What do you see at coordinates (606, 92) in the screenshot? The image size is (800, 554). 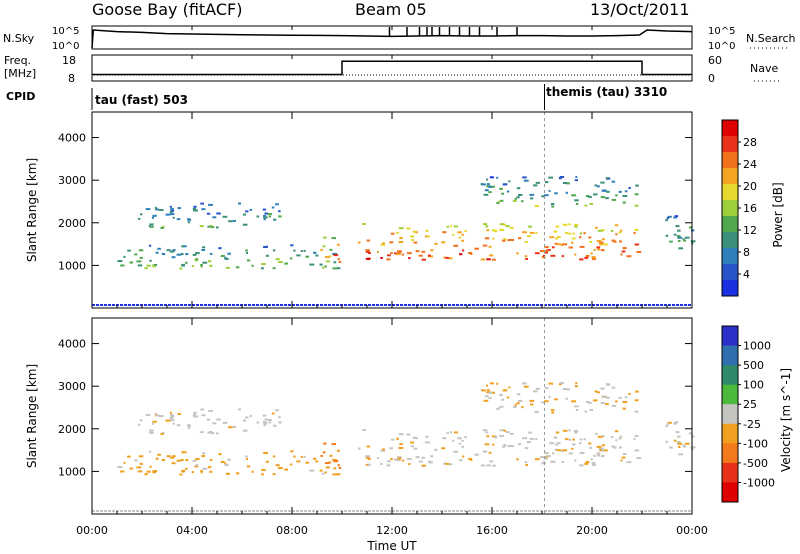 I see `cpid-segment-2: themis (tau) 3310` at bounding box center [606, 92].